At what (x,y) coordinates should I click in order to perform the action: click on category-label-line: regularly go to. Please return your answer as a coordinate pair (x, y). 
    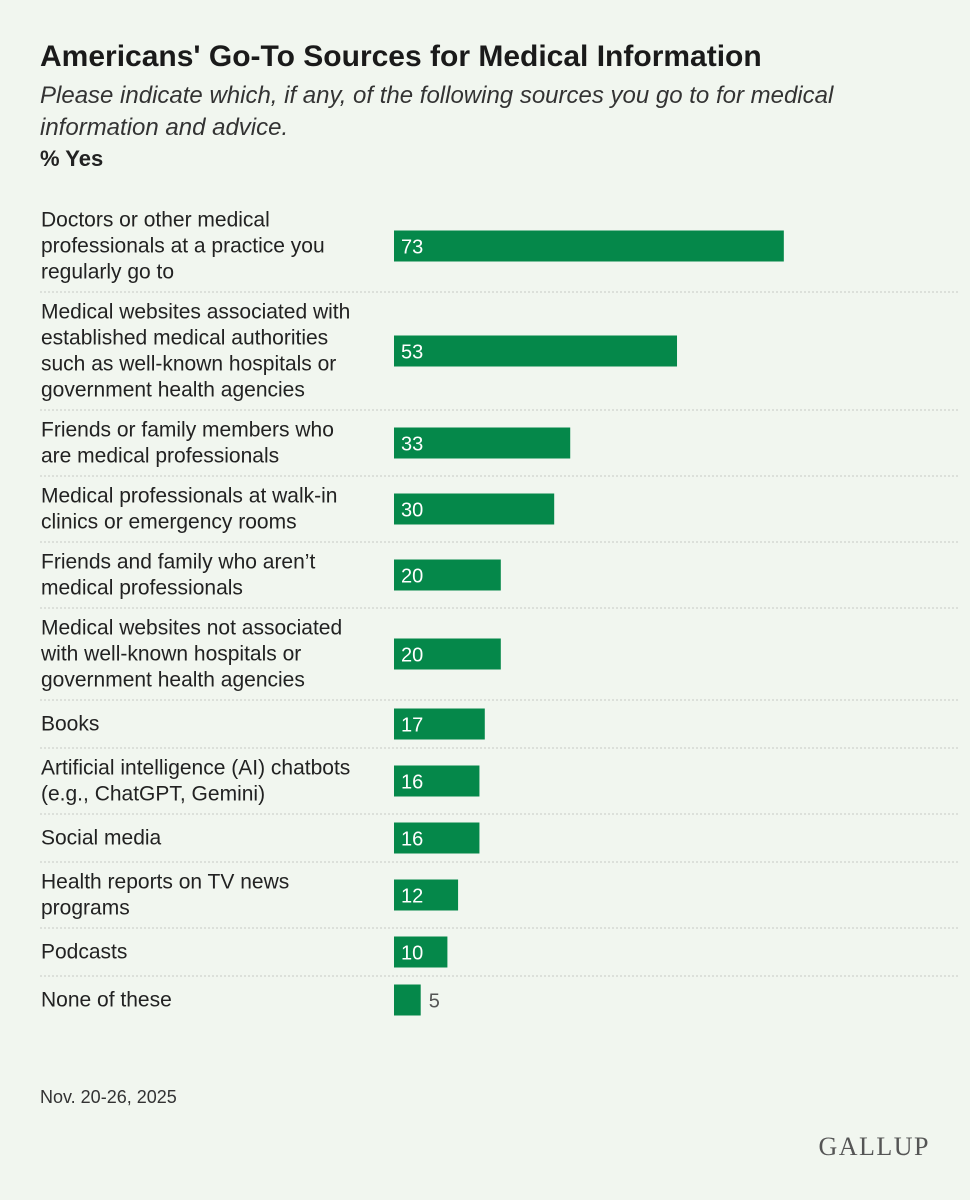
    Looking at the image, I should click on (107, 272).